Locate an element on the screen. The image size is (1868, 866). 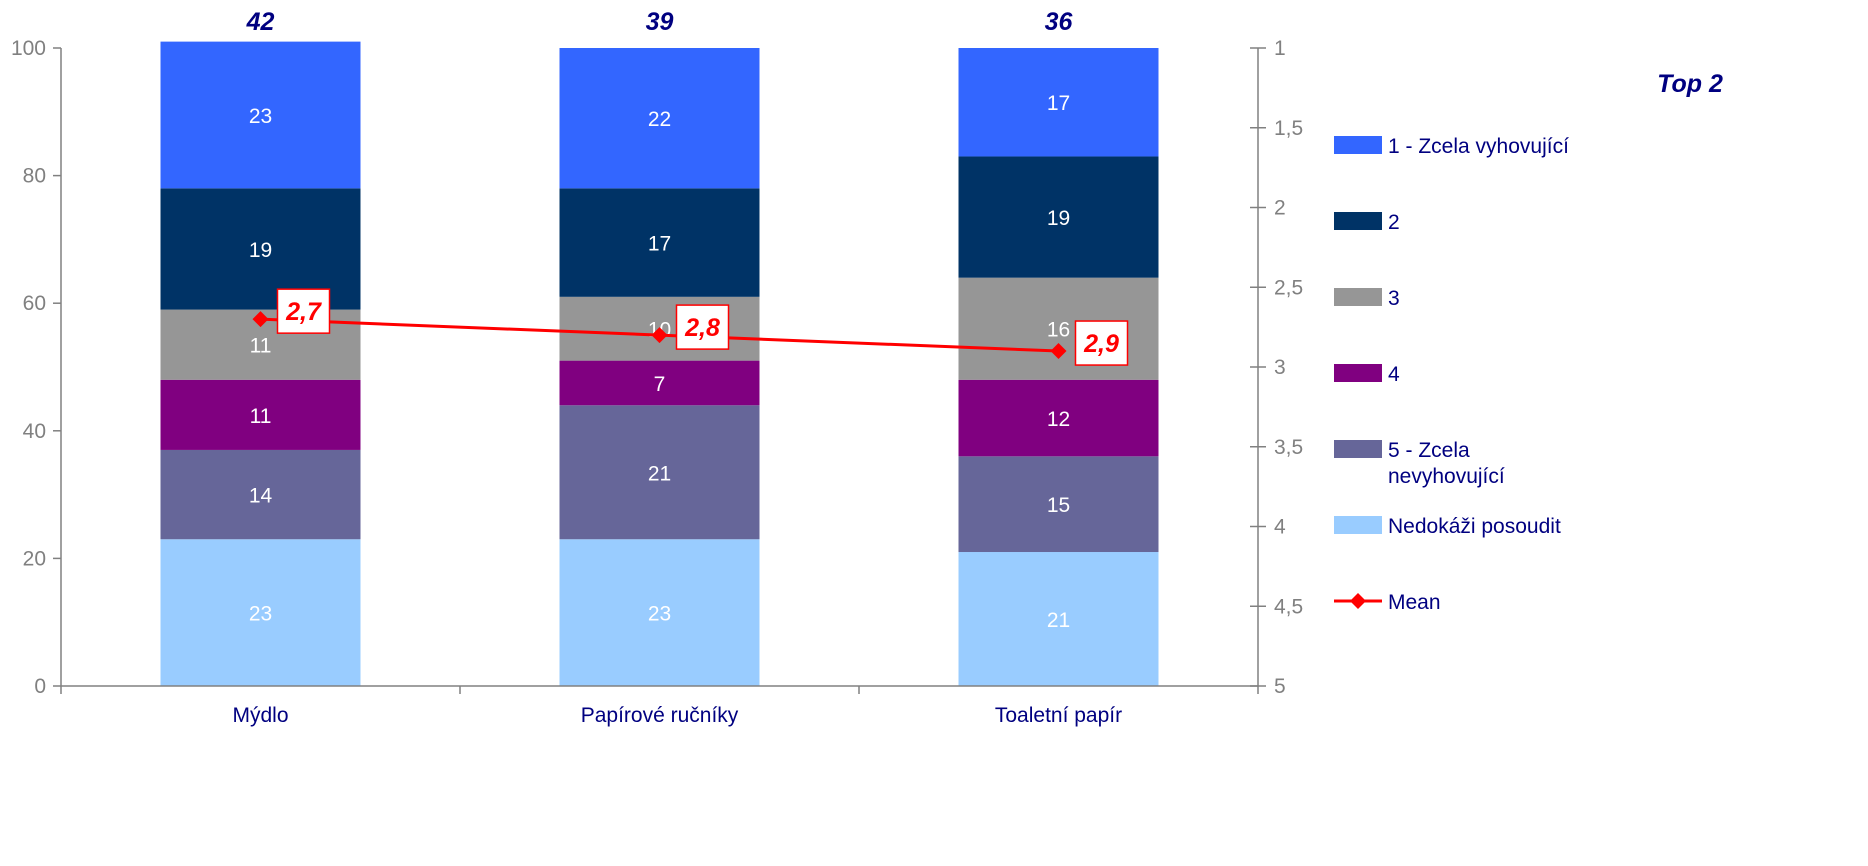
legend-label: 1 - Zcela vyhovující is located at coordinates (1478, 146).